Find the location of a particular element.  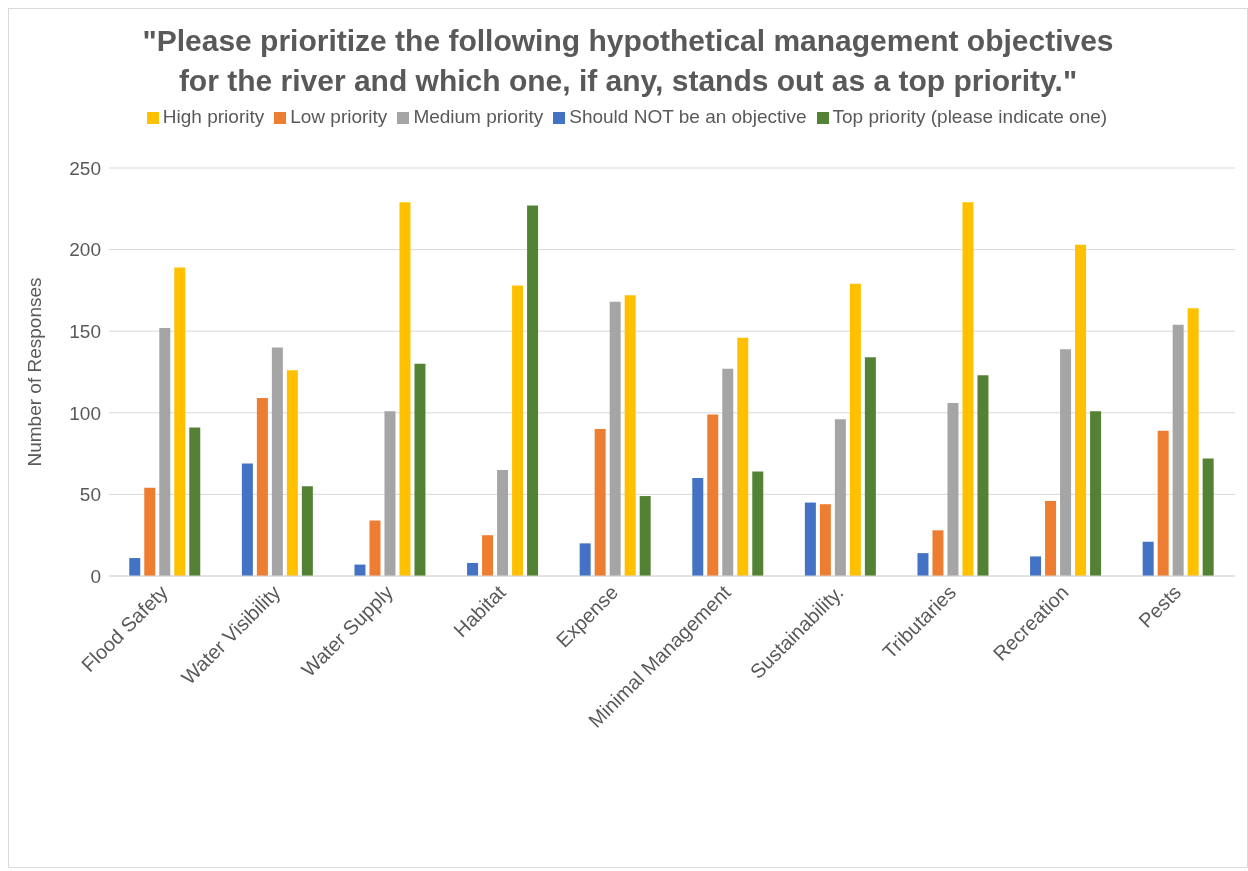

y-axis-title: Number of Responses is located at coordinates (34, 372).